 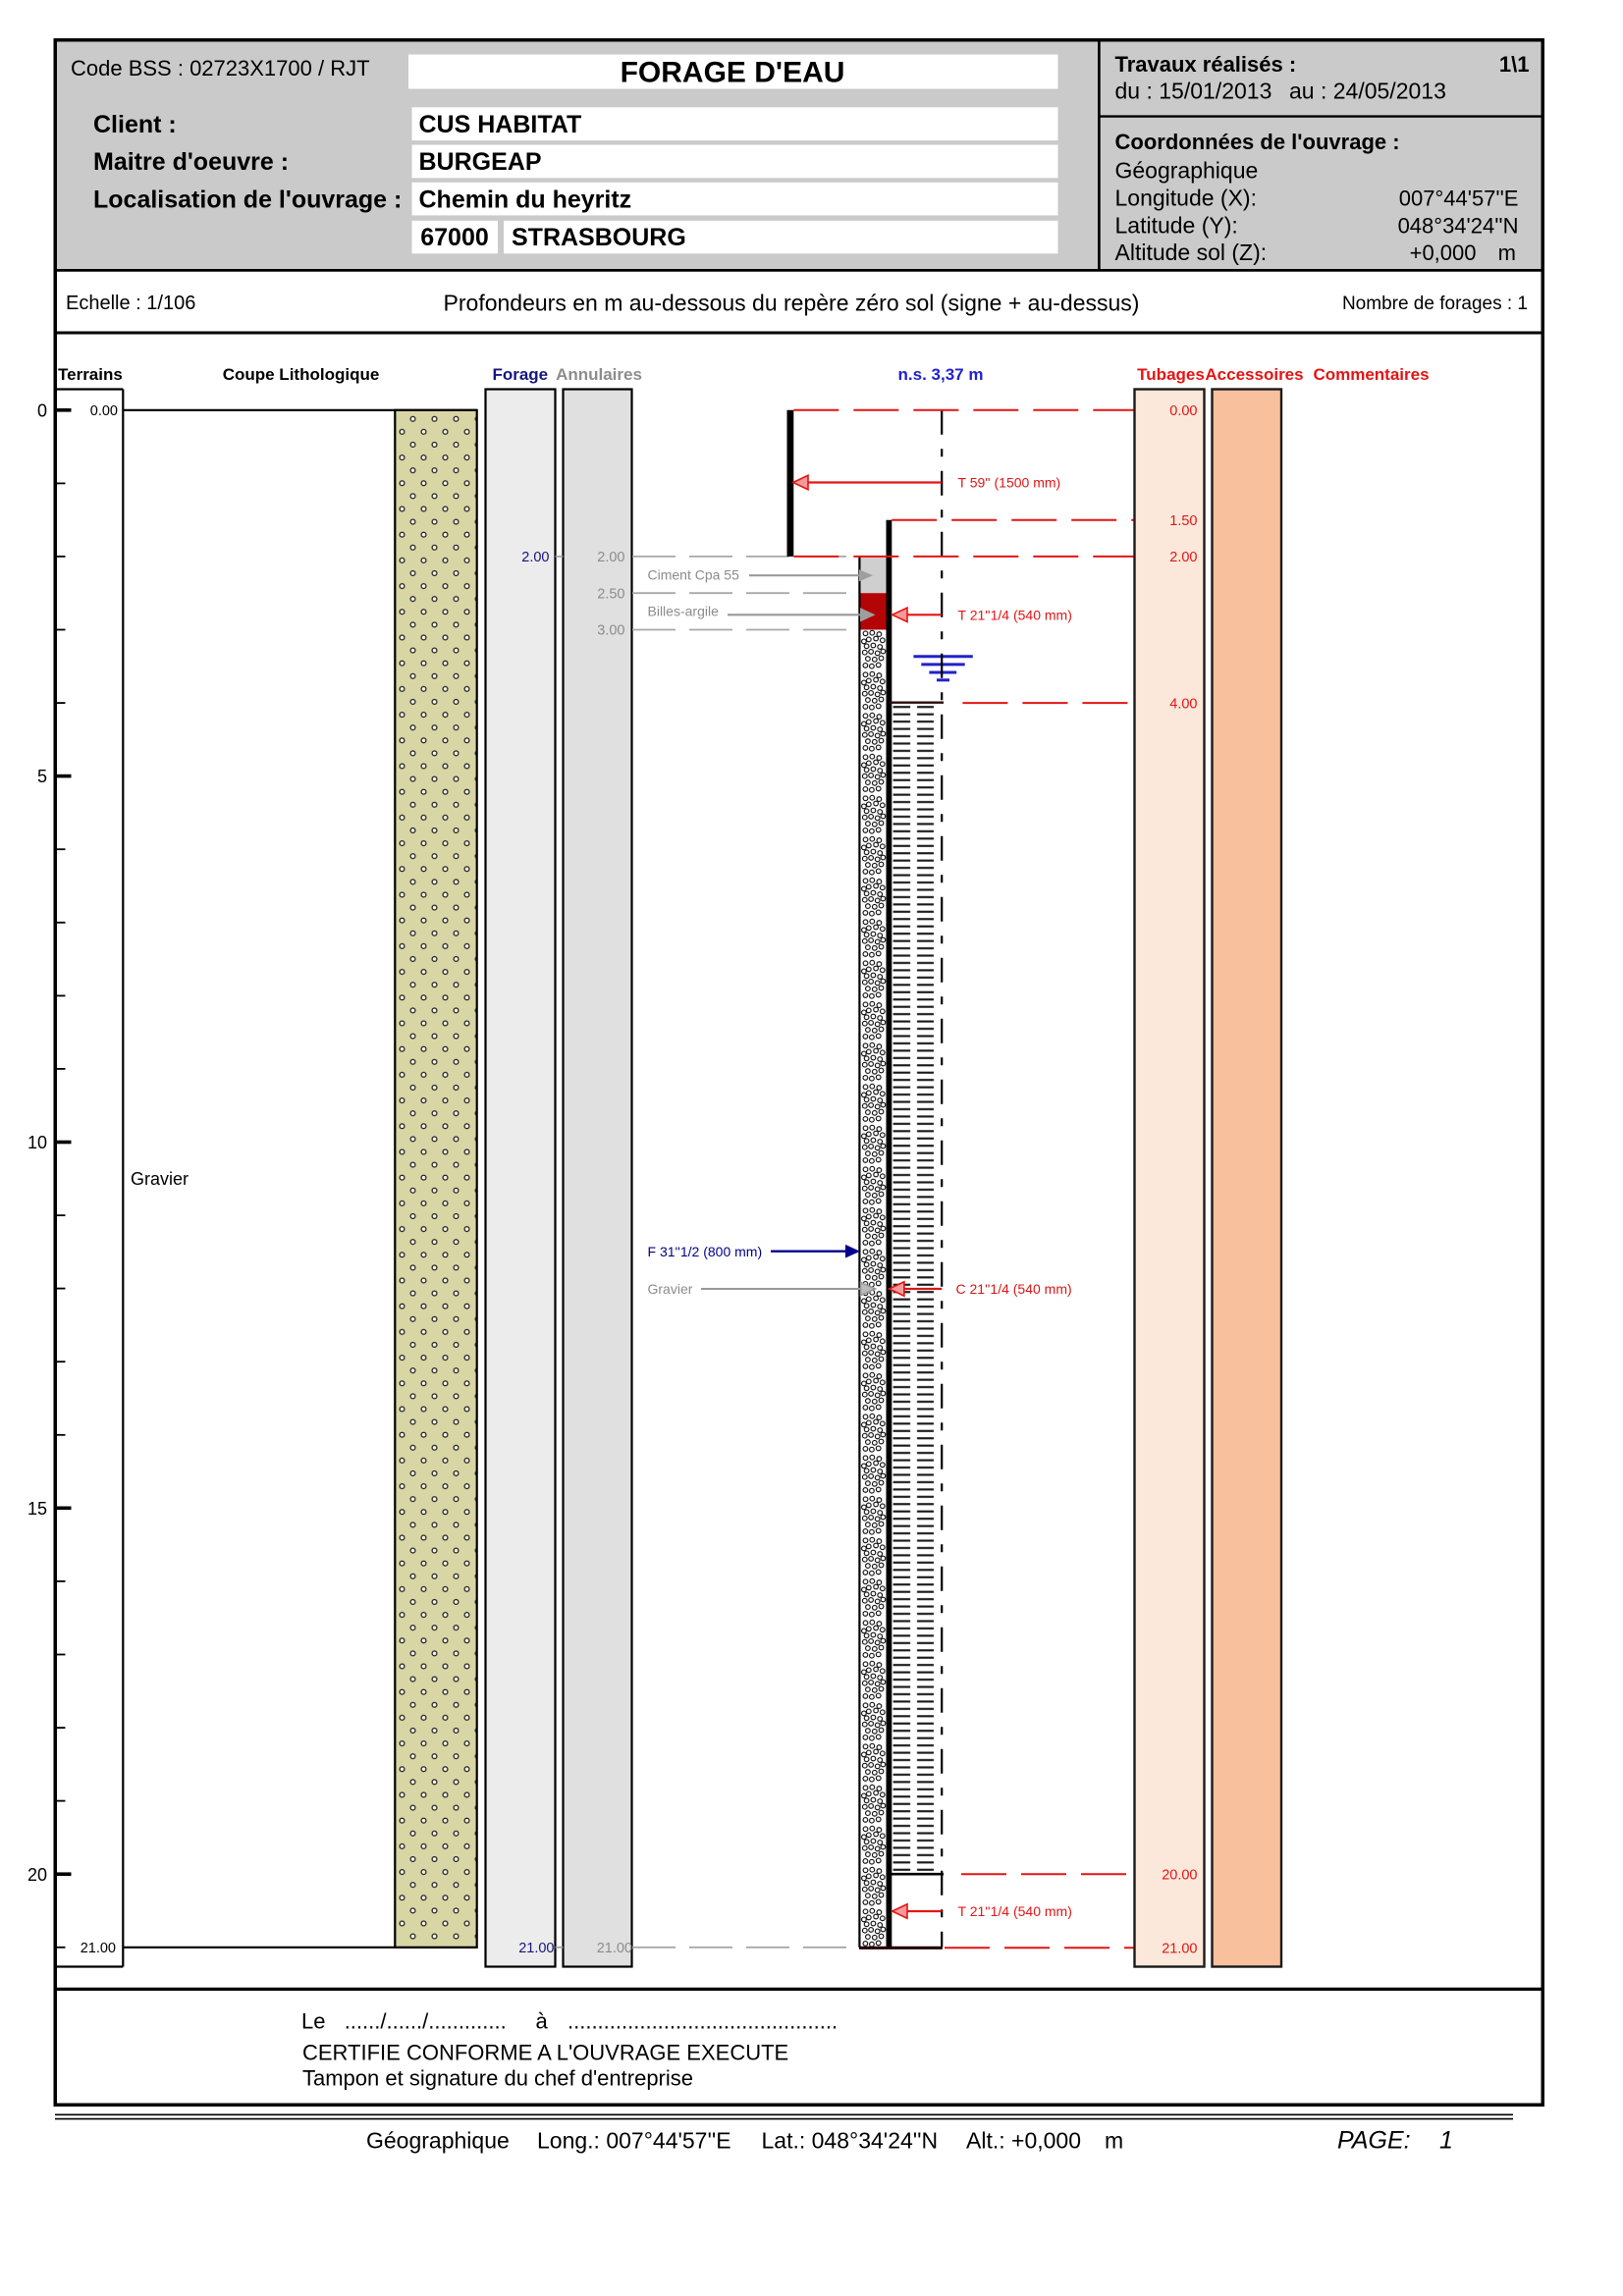 What do you see at coordinates (130, 303) in the screenshot?
I see `svg-text: Echelle : 1/106` at bounding box center [130, 303].